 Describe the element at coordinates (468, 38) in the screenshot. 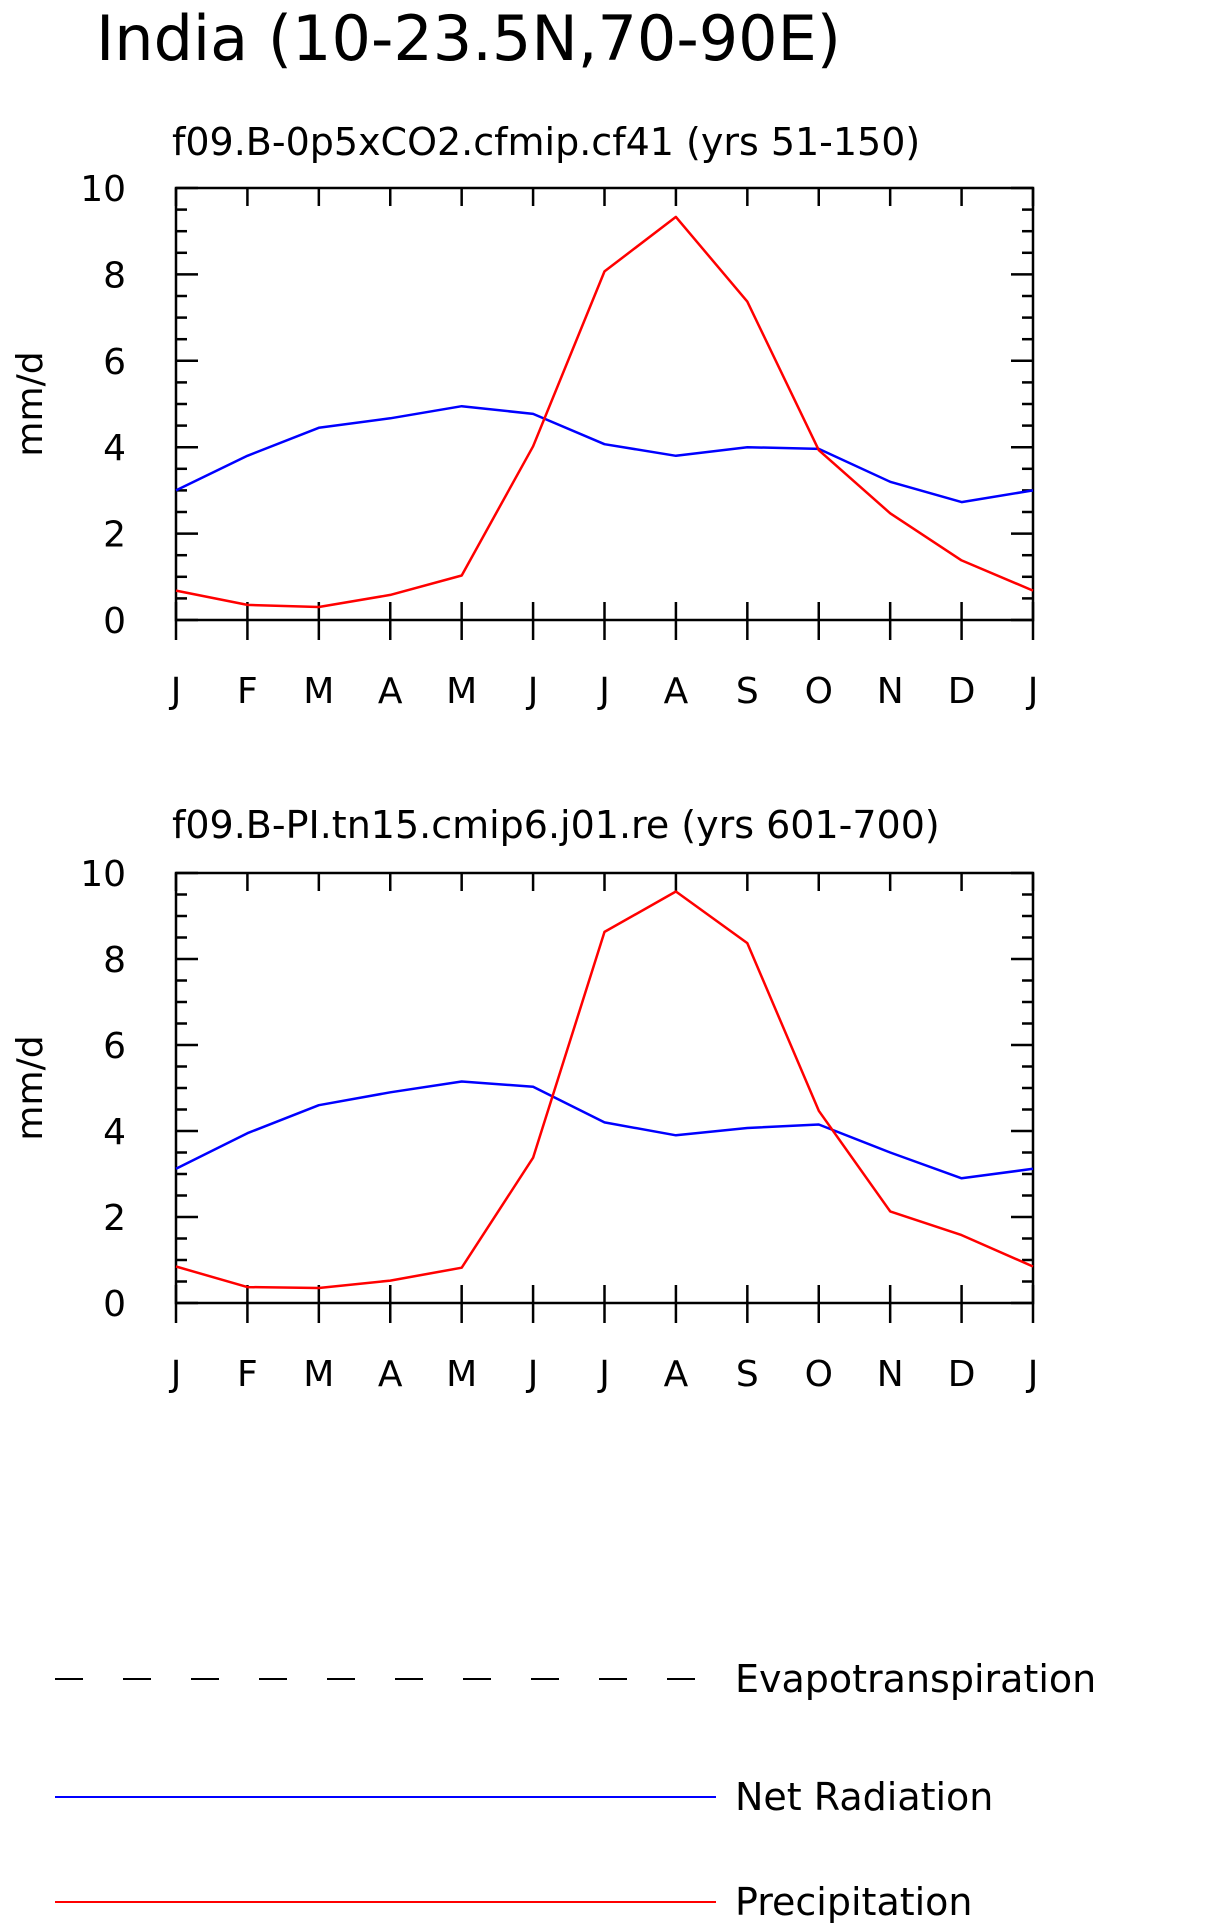

I see `figure-title: India (10-23.5N,70-90E)` at that location.